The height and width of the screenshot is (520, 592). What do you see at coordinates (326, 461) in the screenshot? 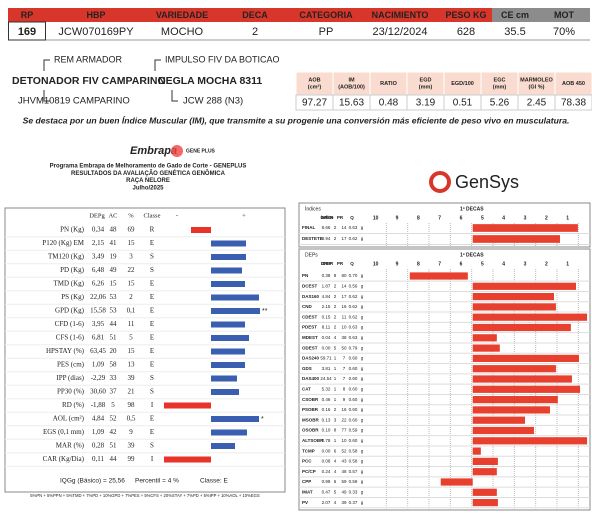
I see `cell: 0.08` at bounding box center [326, 461].